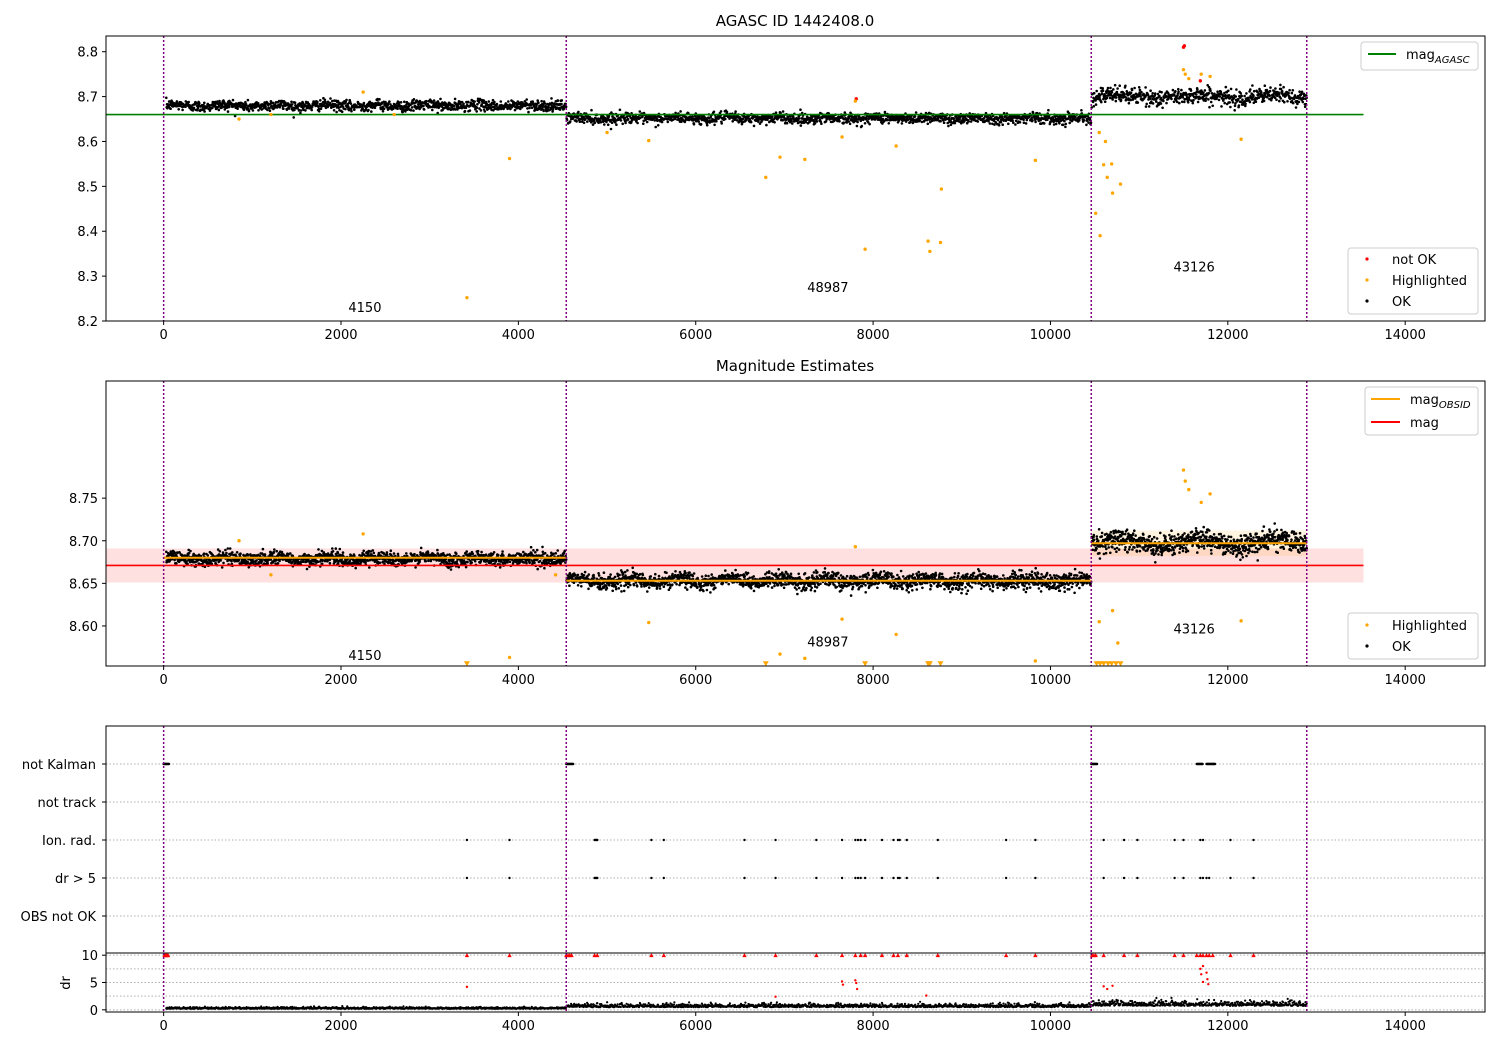 The image size is (1500, 1050). What do you see at coordinates (87, 232) in the screenshot?
I see `y-tick-label: 8.4` at bounding box center [87, 232].